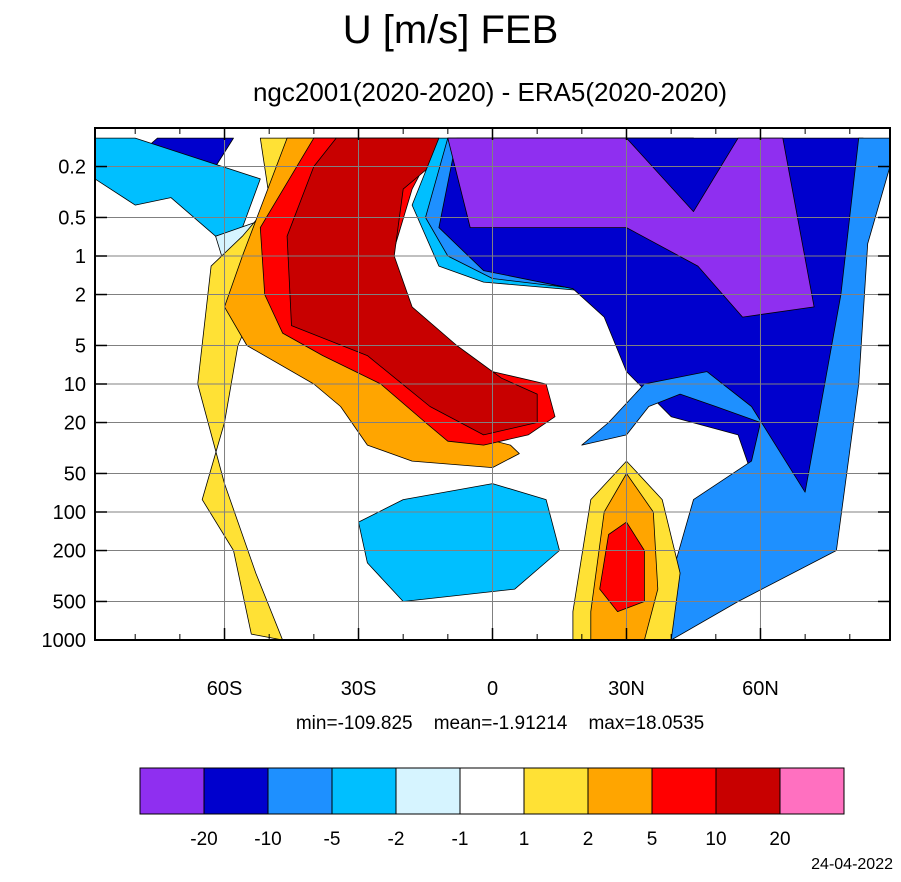 The image size is (901, 882). I want to click on colorbar-label-9: 20, so click(779, 839).